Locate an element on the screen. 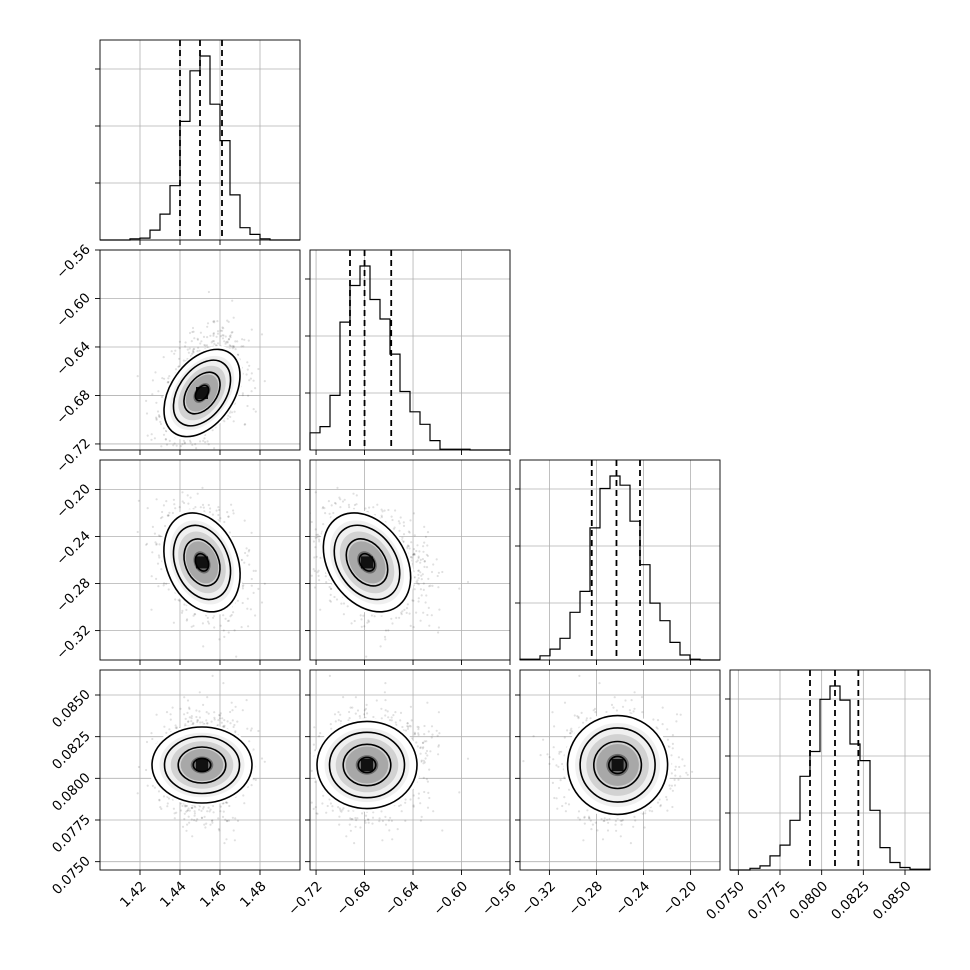 The height and width of the screenshot is (970, 970). panel-2-2-axes is located at coordinates (617, 562).